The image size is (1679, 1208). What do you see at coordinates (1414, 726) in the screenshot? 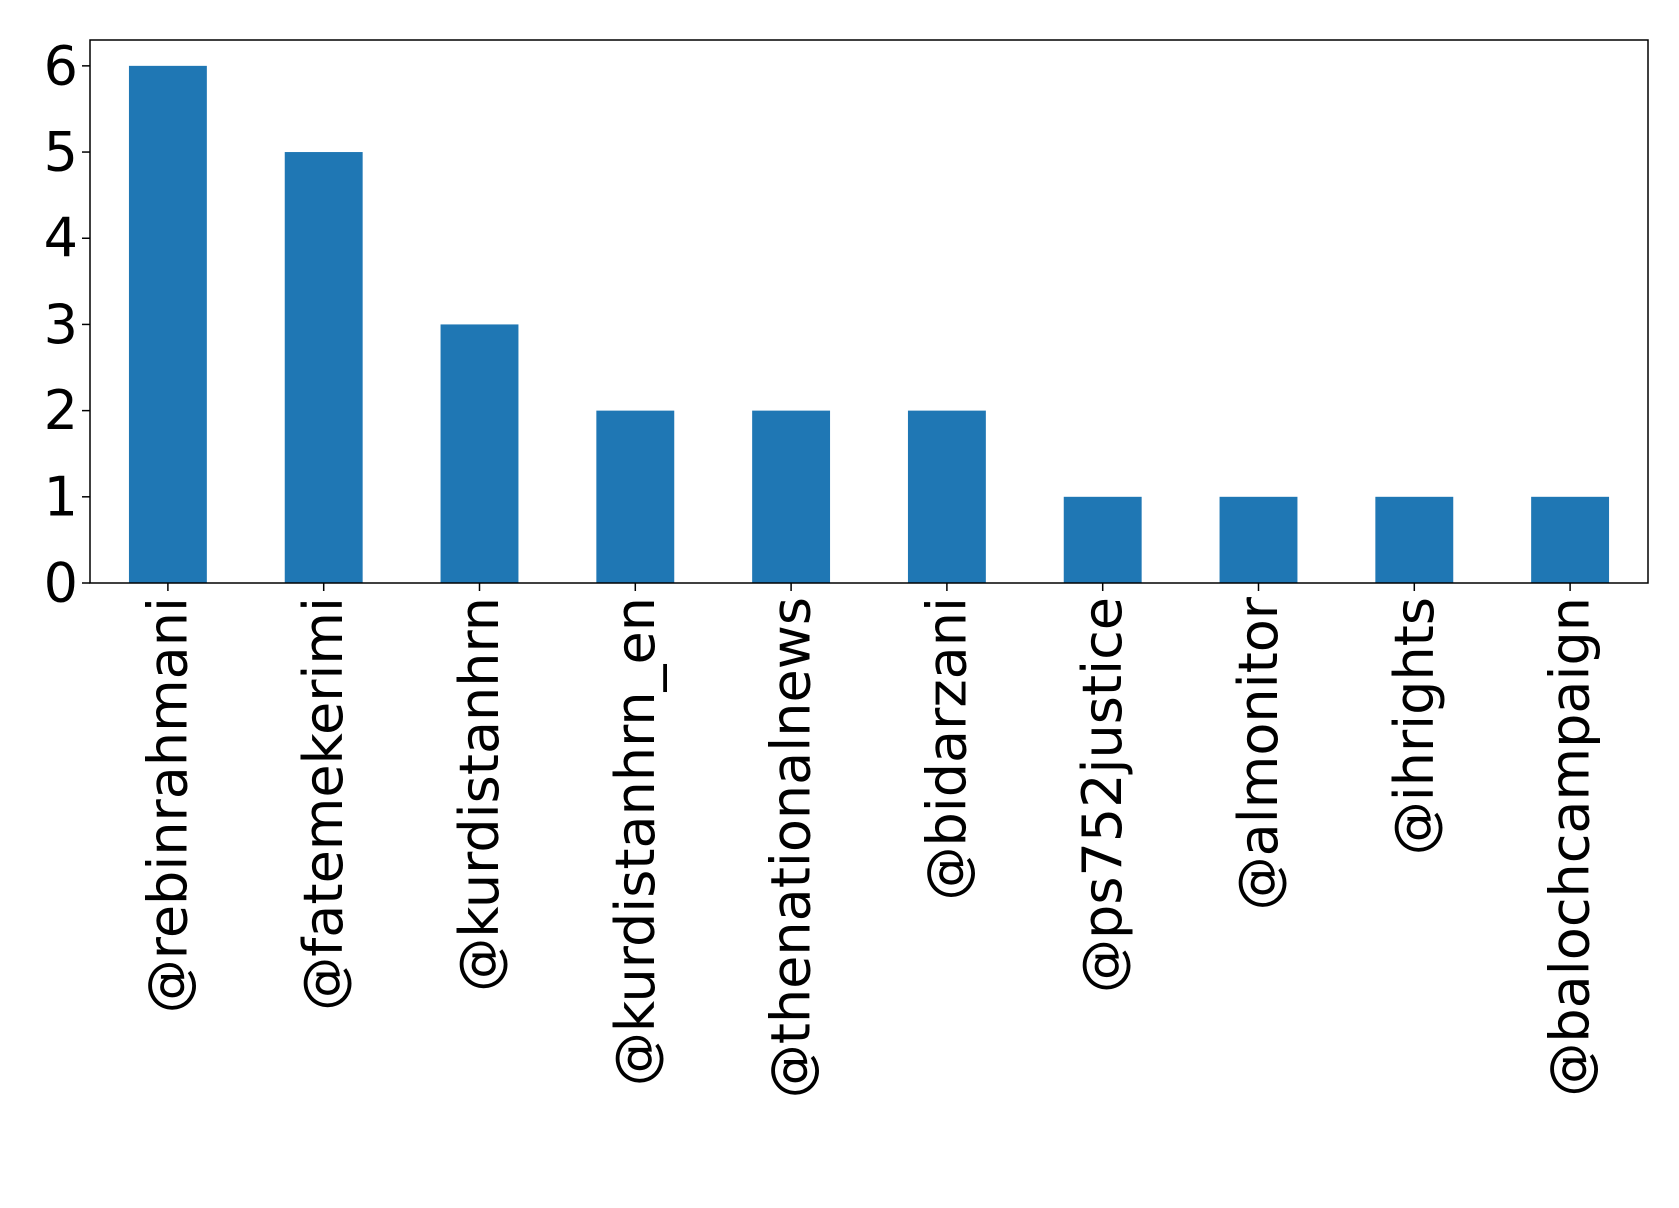
I see `x-tick-label: @ihrights` at bounding box center [1414, 726].